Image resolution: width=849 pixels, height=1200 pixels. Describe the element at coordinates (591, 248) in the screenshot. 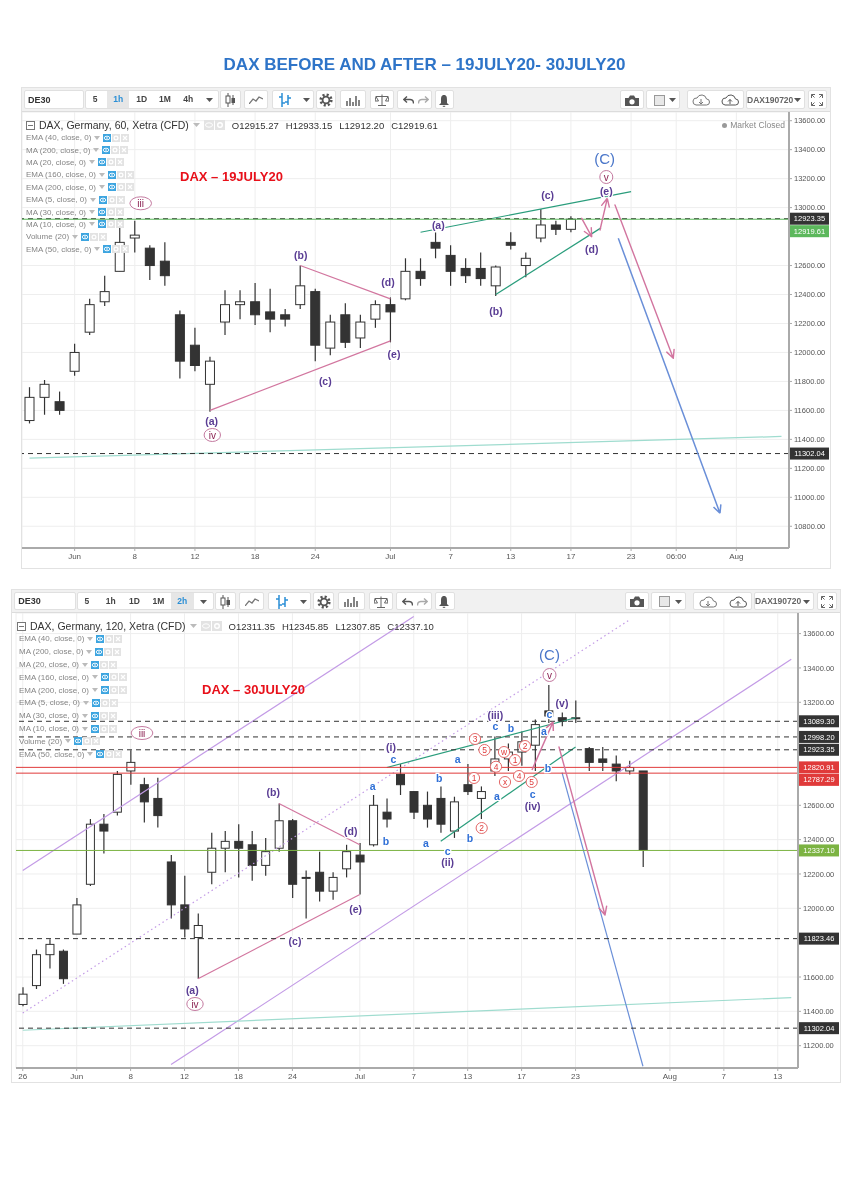

I see `annotation: (d)` at that location.